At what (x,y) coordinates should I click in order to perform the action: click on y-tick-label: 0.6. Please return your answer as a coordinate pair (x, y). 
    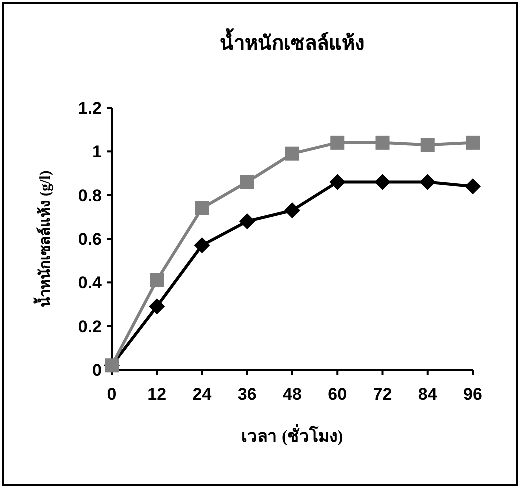
    Looking at the image, I should click on (90, 239).